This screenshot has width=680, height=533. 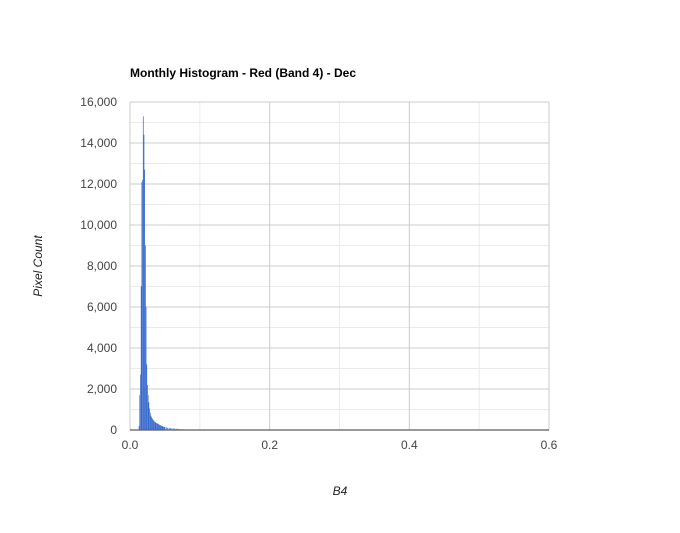 I want to click on x-tick-label: 0.4, so click(x=409, y=445).